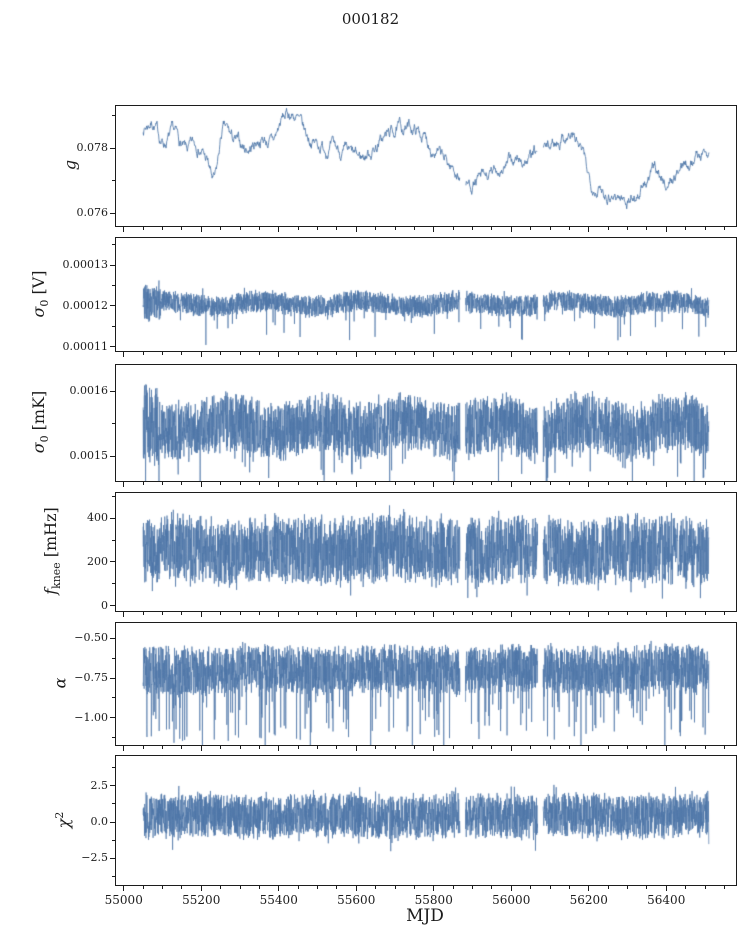  I want to click on y-tick-label: 0.078, so click(92, 148).